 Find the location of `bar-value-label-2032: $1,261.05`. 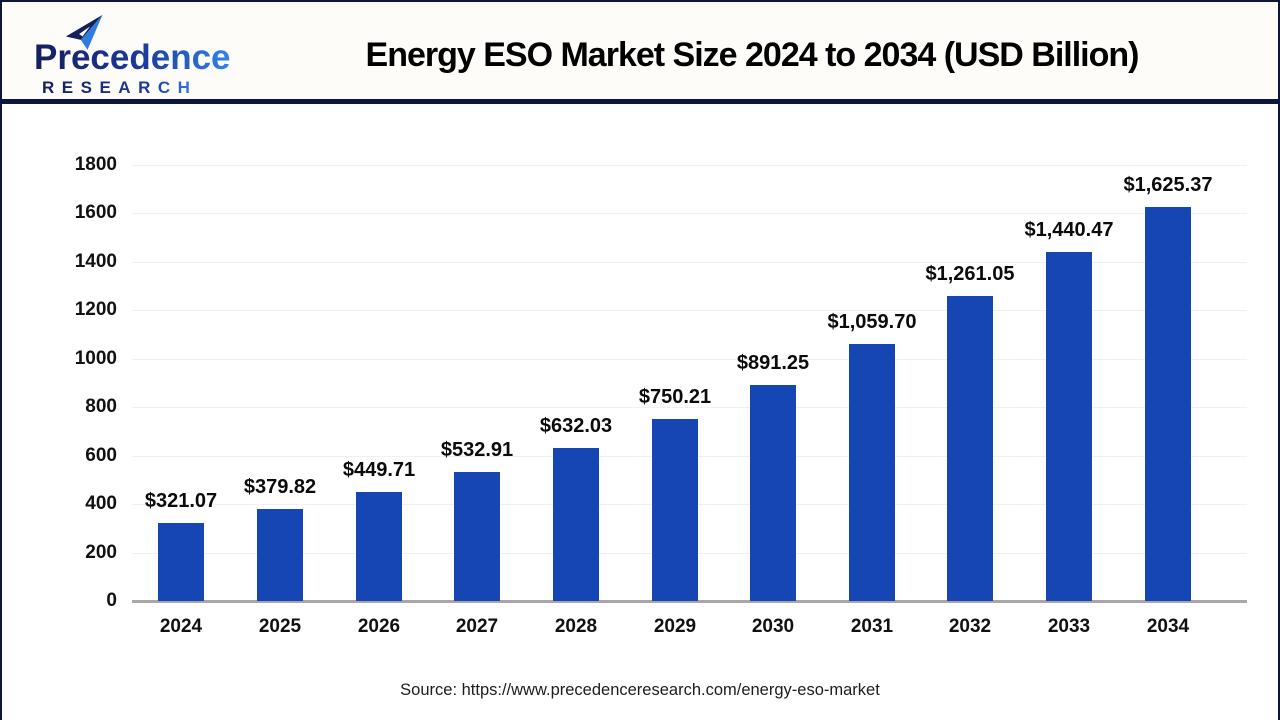

bar-value-label-2032: $1,261.05 is located at coordinates (970, 274).